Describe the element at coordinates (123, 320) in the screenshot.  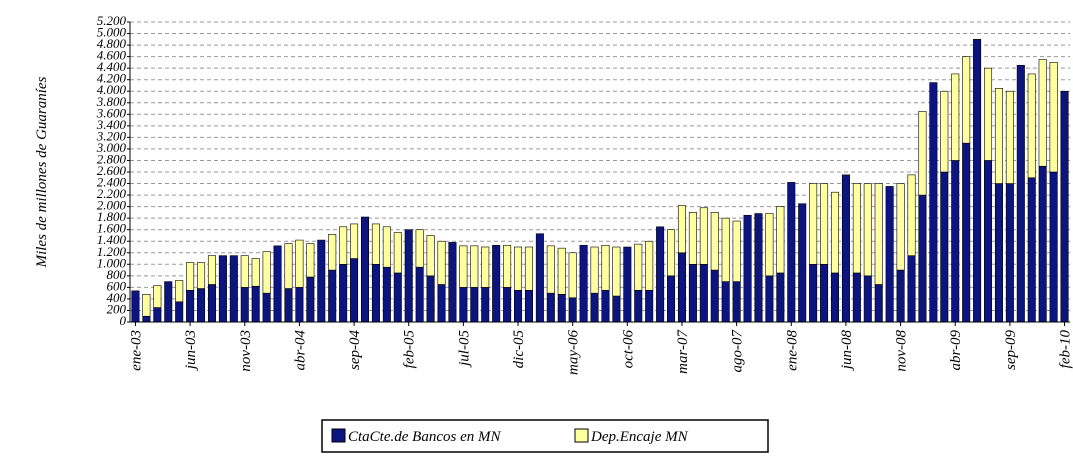
I see `y-tick-label: 0` at that location.